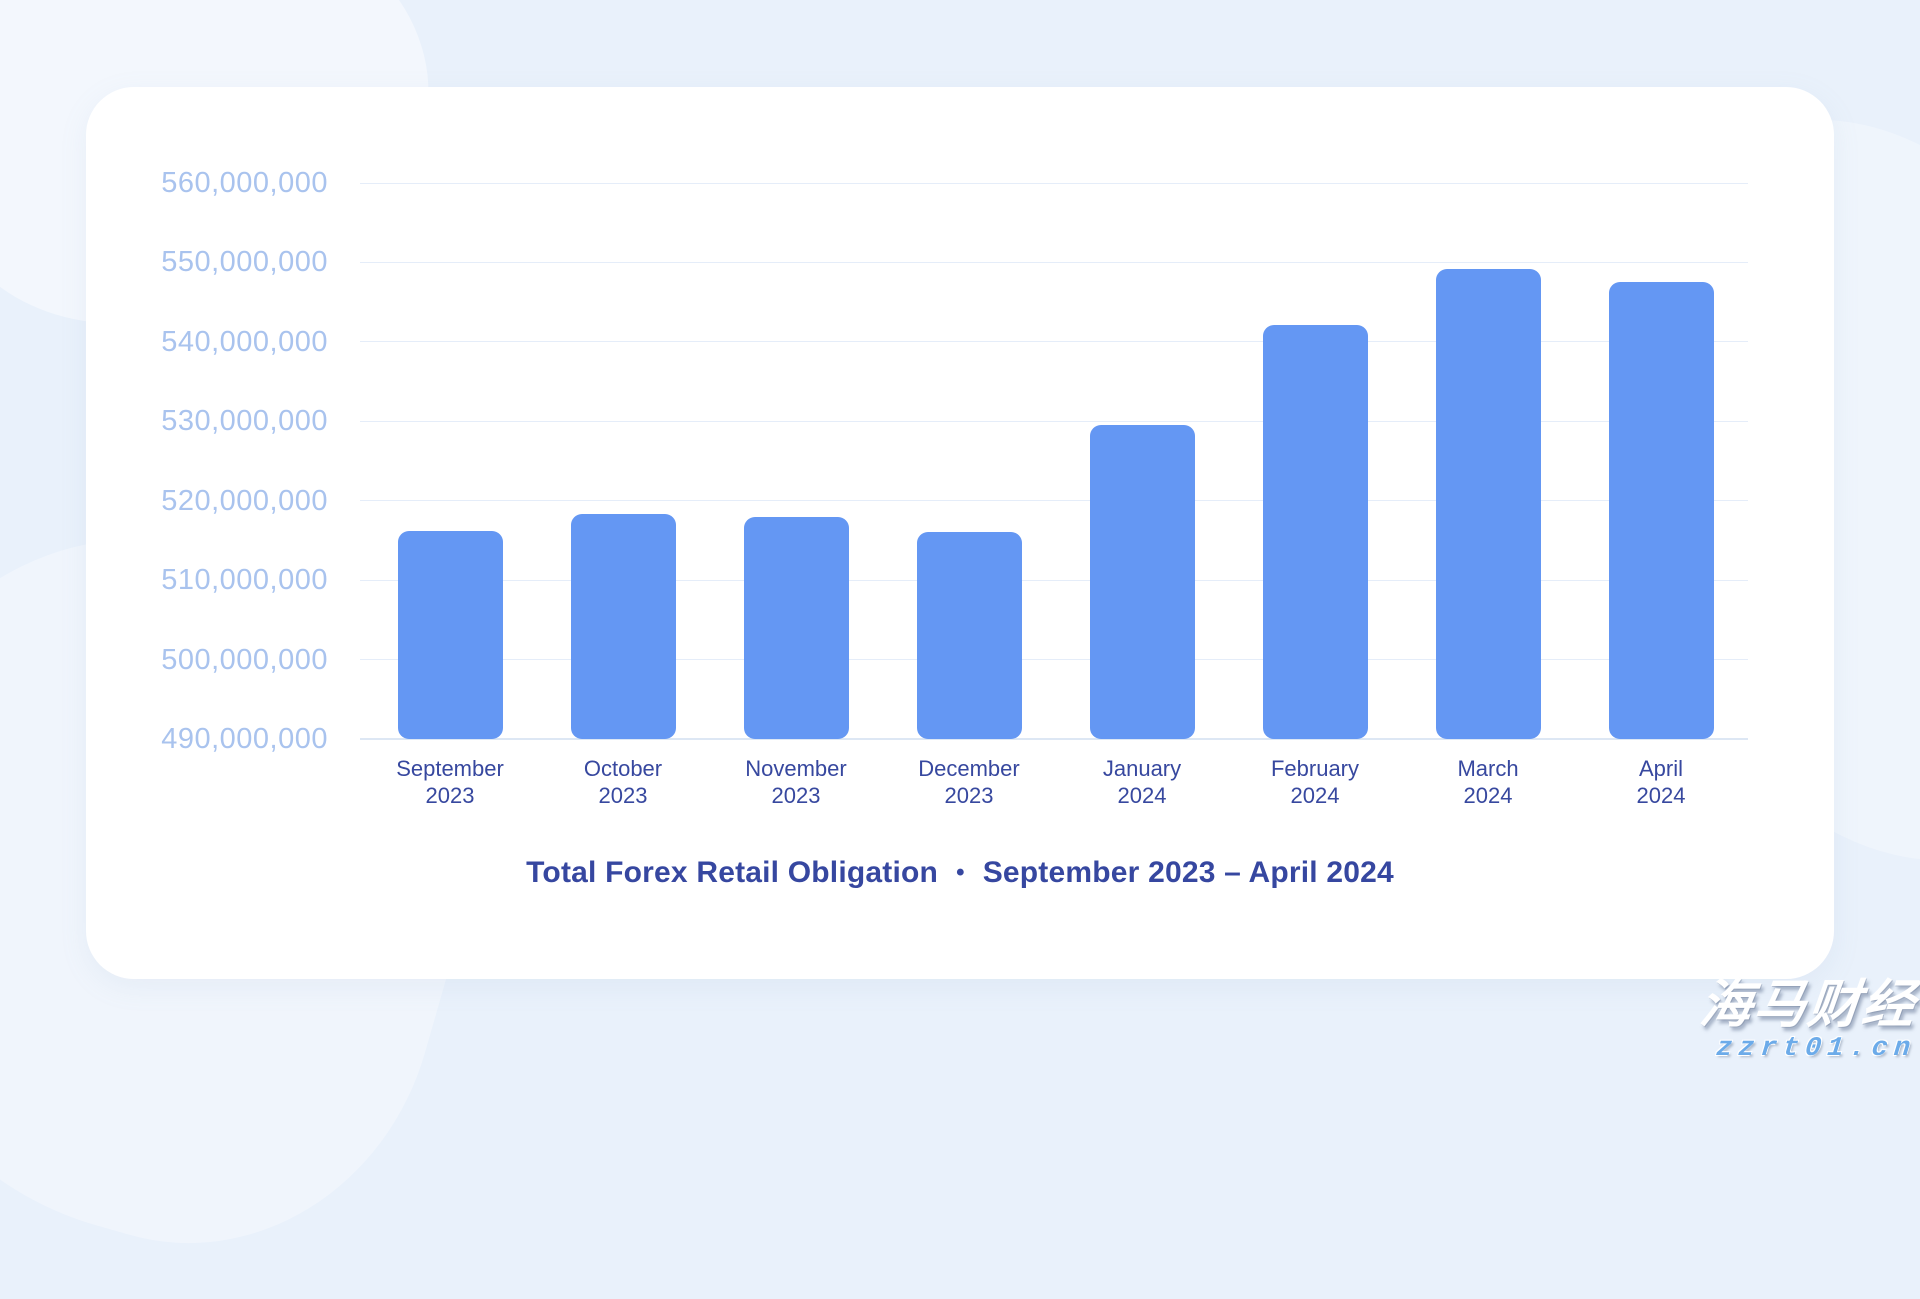  What do you see at coordinates (969, 782) in the screenshot?
I see `x-axis-tick-label: December 2023` at bounding box center [969, 782].